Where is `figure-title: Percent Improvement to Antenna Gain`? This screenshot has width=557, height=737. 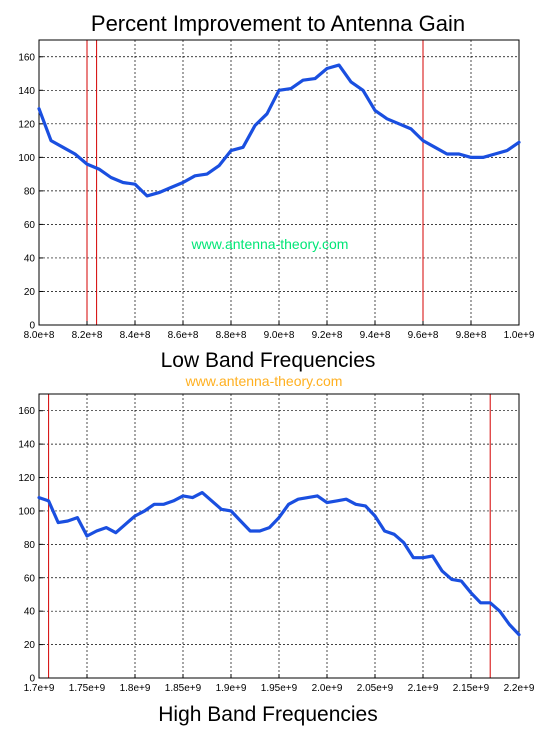 figure-title: Percent Improvement to Antenna Gain is located at coordinates (278, 23).